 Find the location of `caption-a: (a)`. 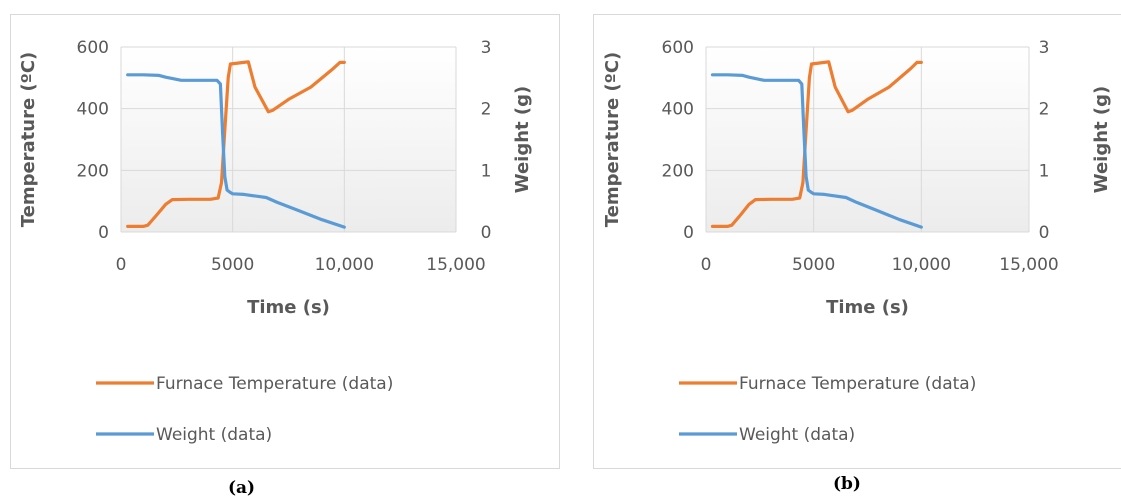

caption-a: (a) is located at coordinates (242, 488).